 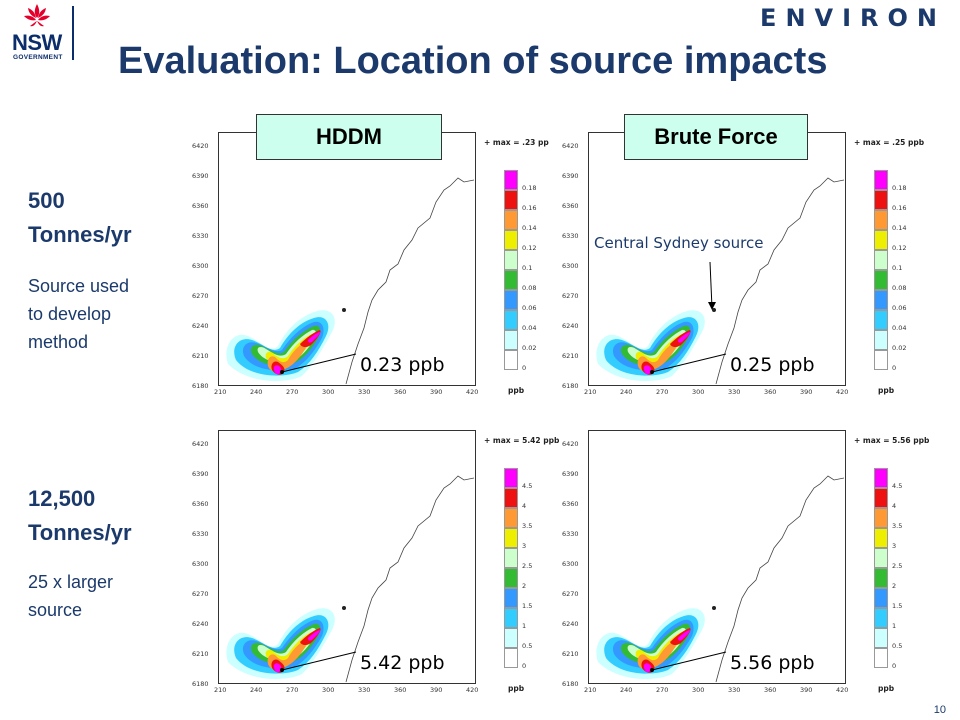 What do you see at coordinates (37, 15) in the screenshot?
I see `waratah-icon` at bounding box center [37, 15].